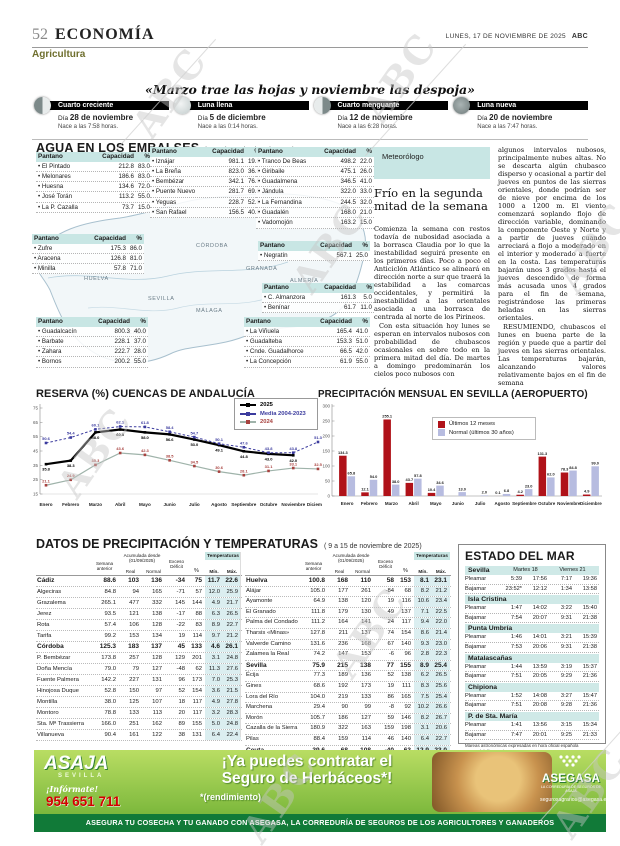 This screenshot has height=846, width=620. I want to click on precip-row: Palma del Condado 111.2 164 141 24 117 9.4 22.0, so click(348, 623).